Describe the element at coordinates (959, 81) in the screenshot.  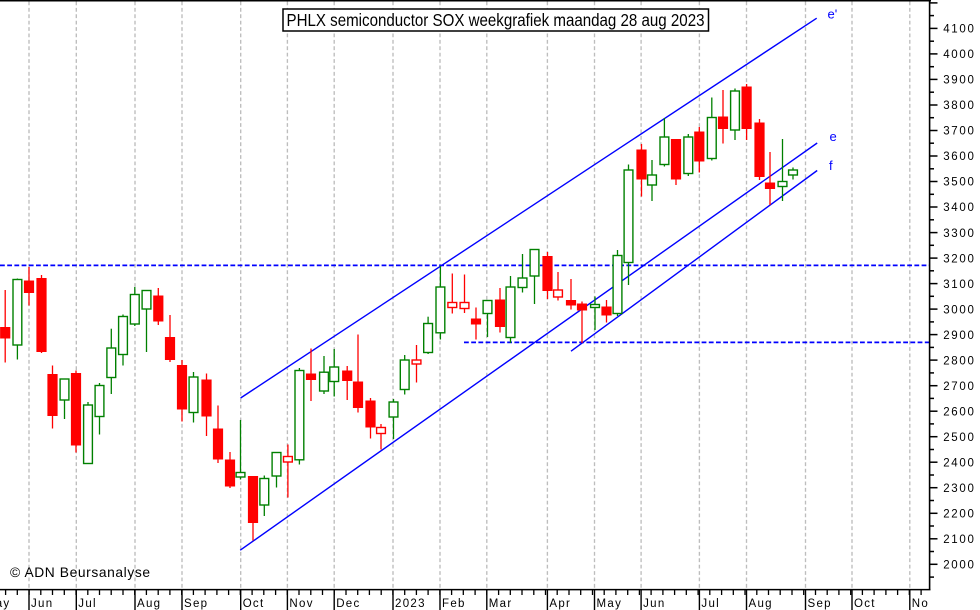
I see `svg-text: 3900` at that location.